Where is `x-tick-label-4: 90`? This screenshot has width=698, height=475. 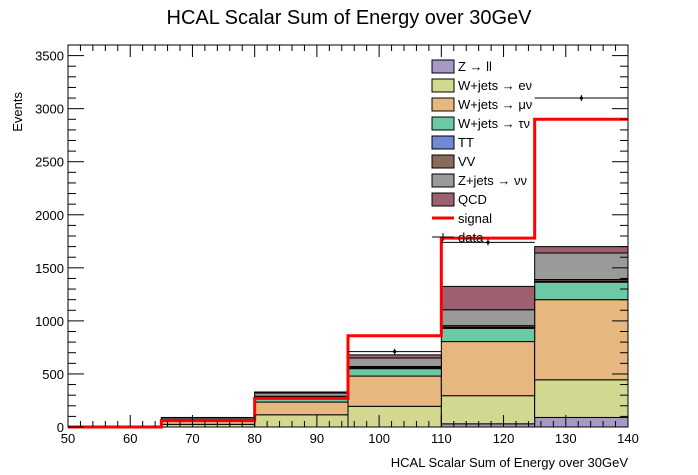 x-tick-label-4: 90 is located at coordinates (317, 438).